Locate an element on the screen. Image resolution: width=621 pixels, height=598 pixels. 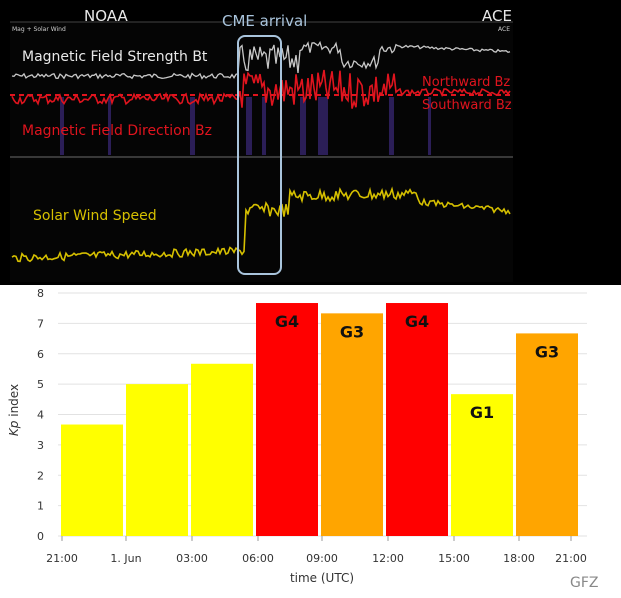
field-direction-trace is located at coordinates (261, 89).